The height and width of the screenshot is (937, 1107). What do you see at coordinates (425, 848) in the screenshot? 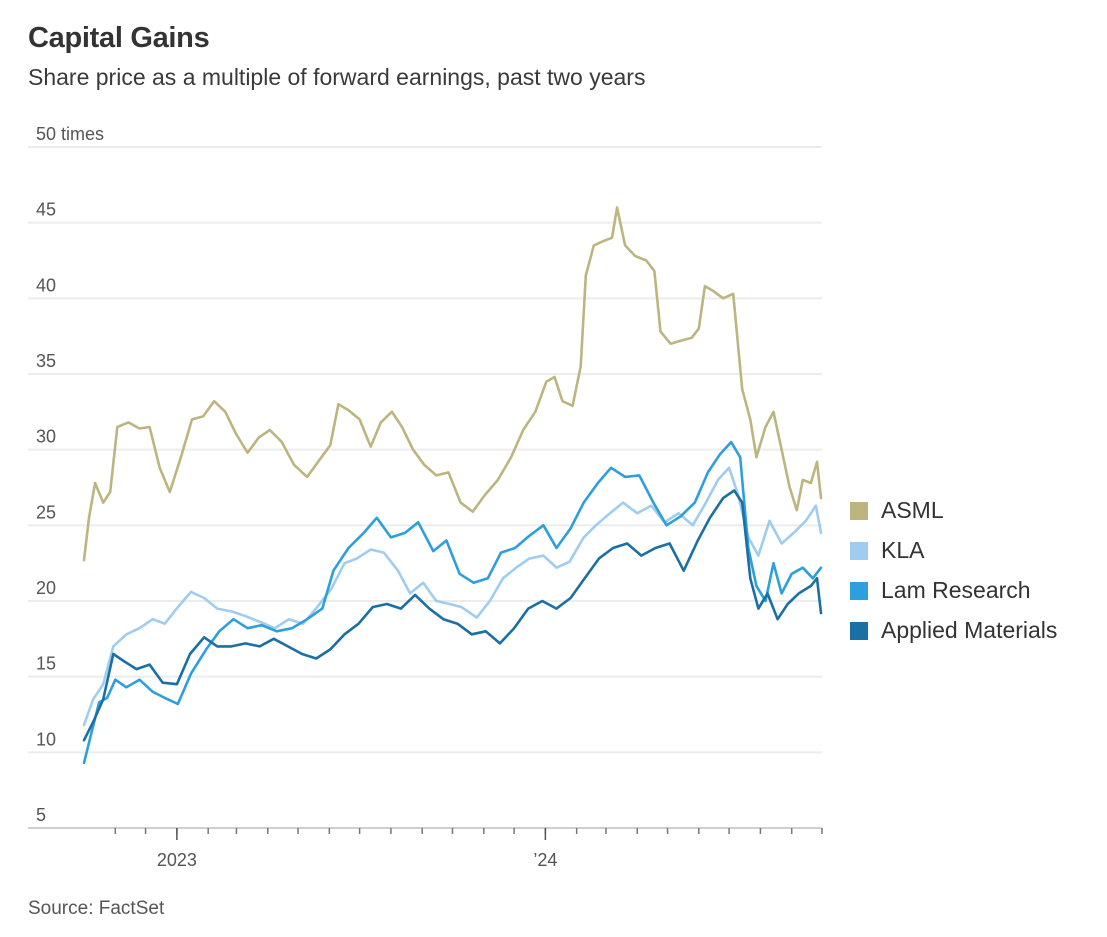
I see `x-axis: 2023 ’24` at bounding box center [425, 848].